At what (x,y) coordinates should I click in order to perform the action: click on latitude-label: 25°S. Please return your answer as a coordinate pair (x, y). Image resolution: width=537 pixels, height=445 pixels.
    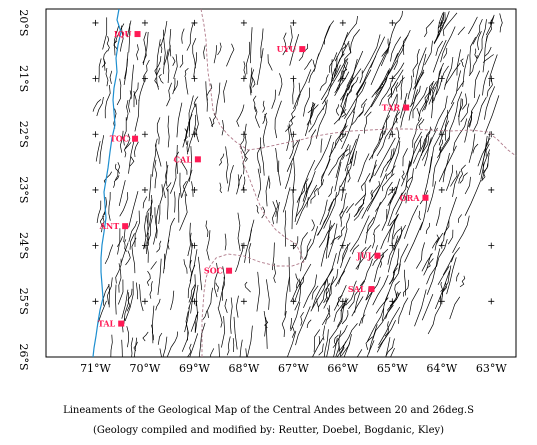
    Looking at the image, I should click on (23, 301).